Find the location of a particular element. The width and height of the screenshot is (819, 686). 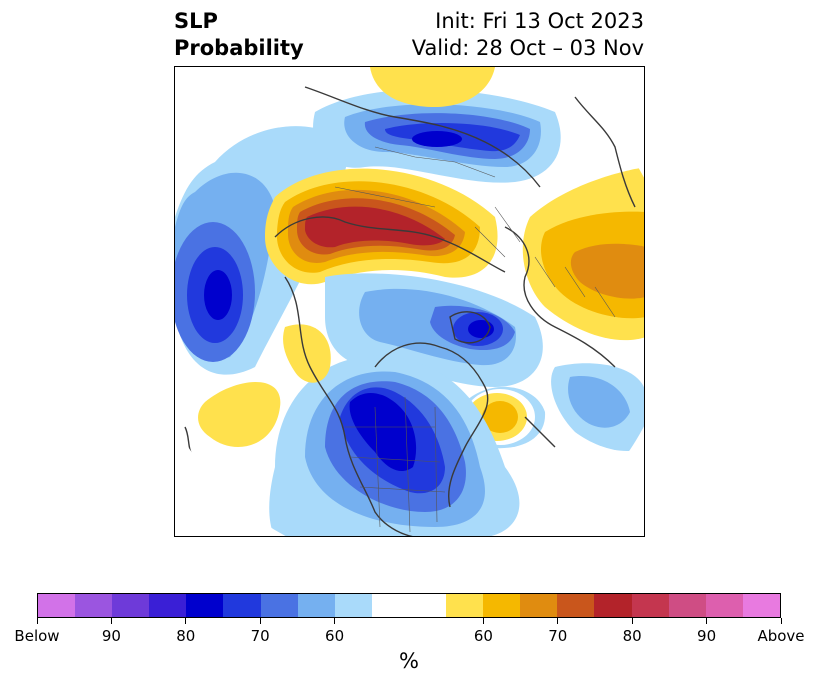

anomaly-canadian-low is located at coordinates (434, 330).